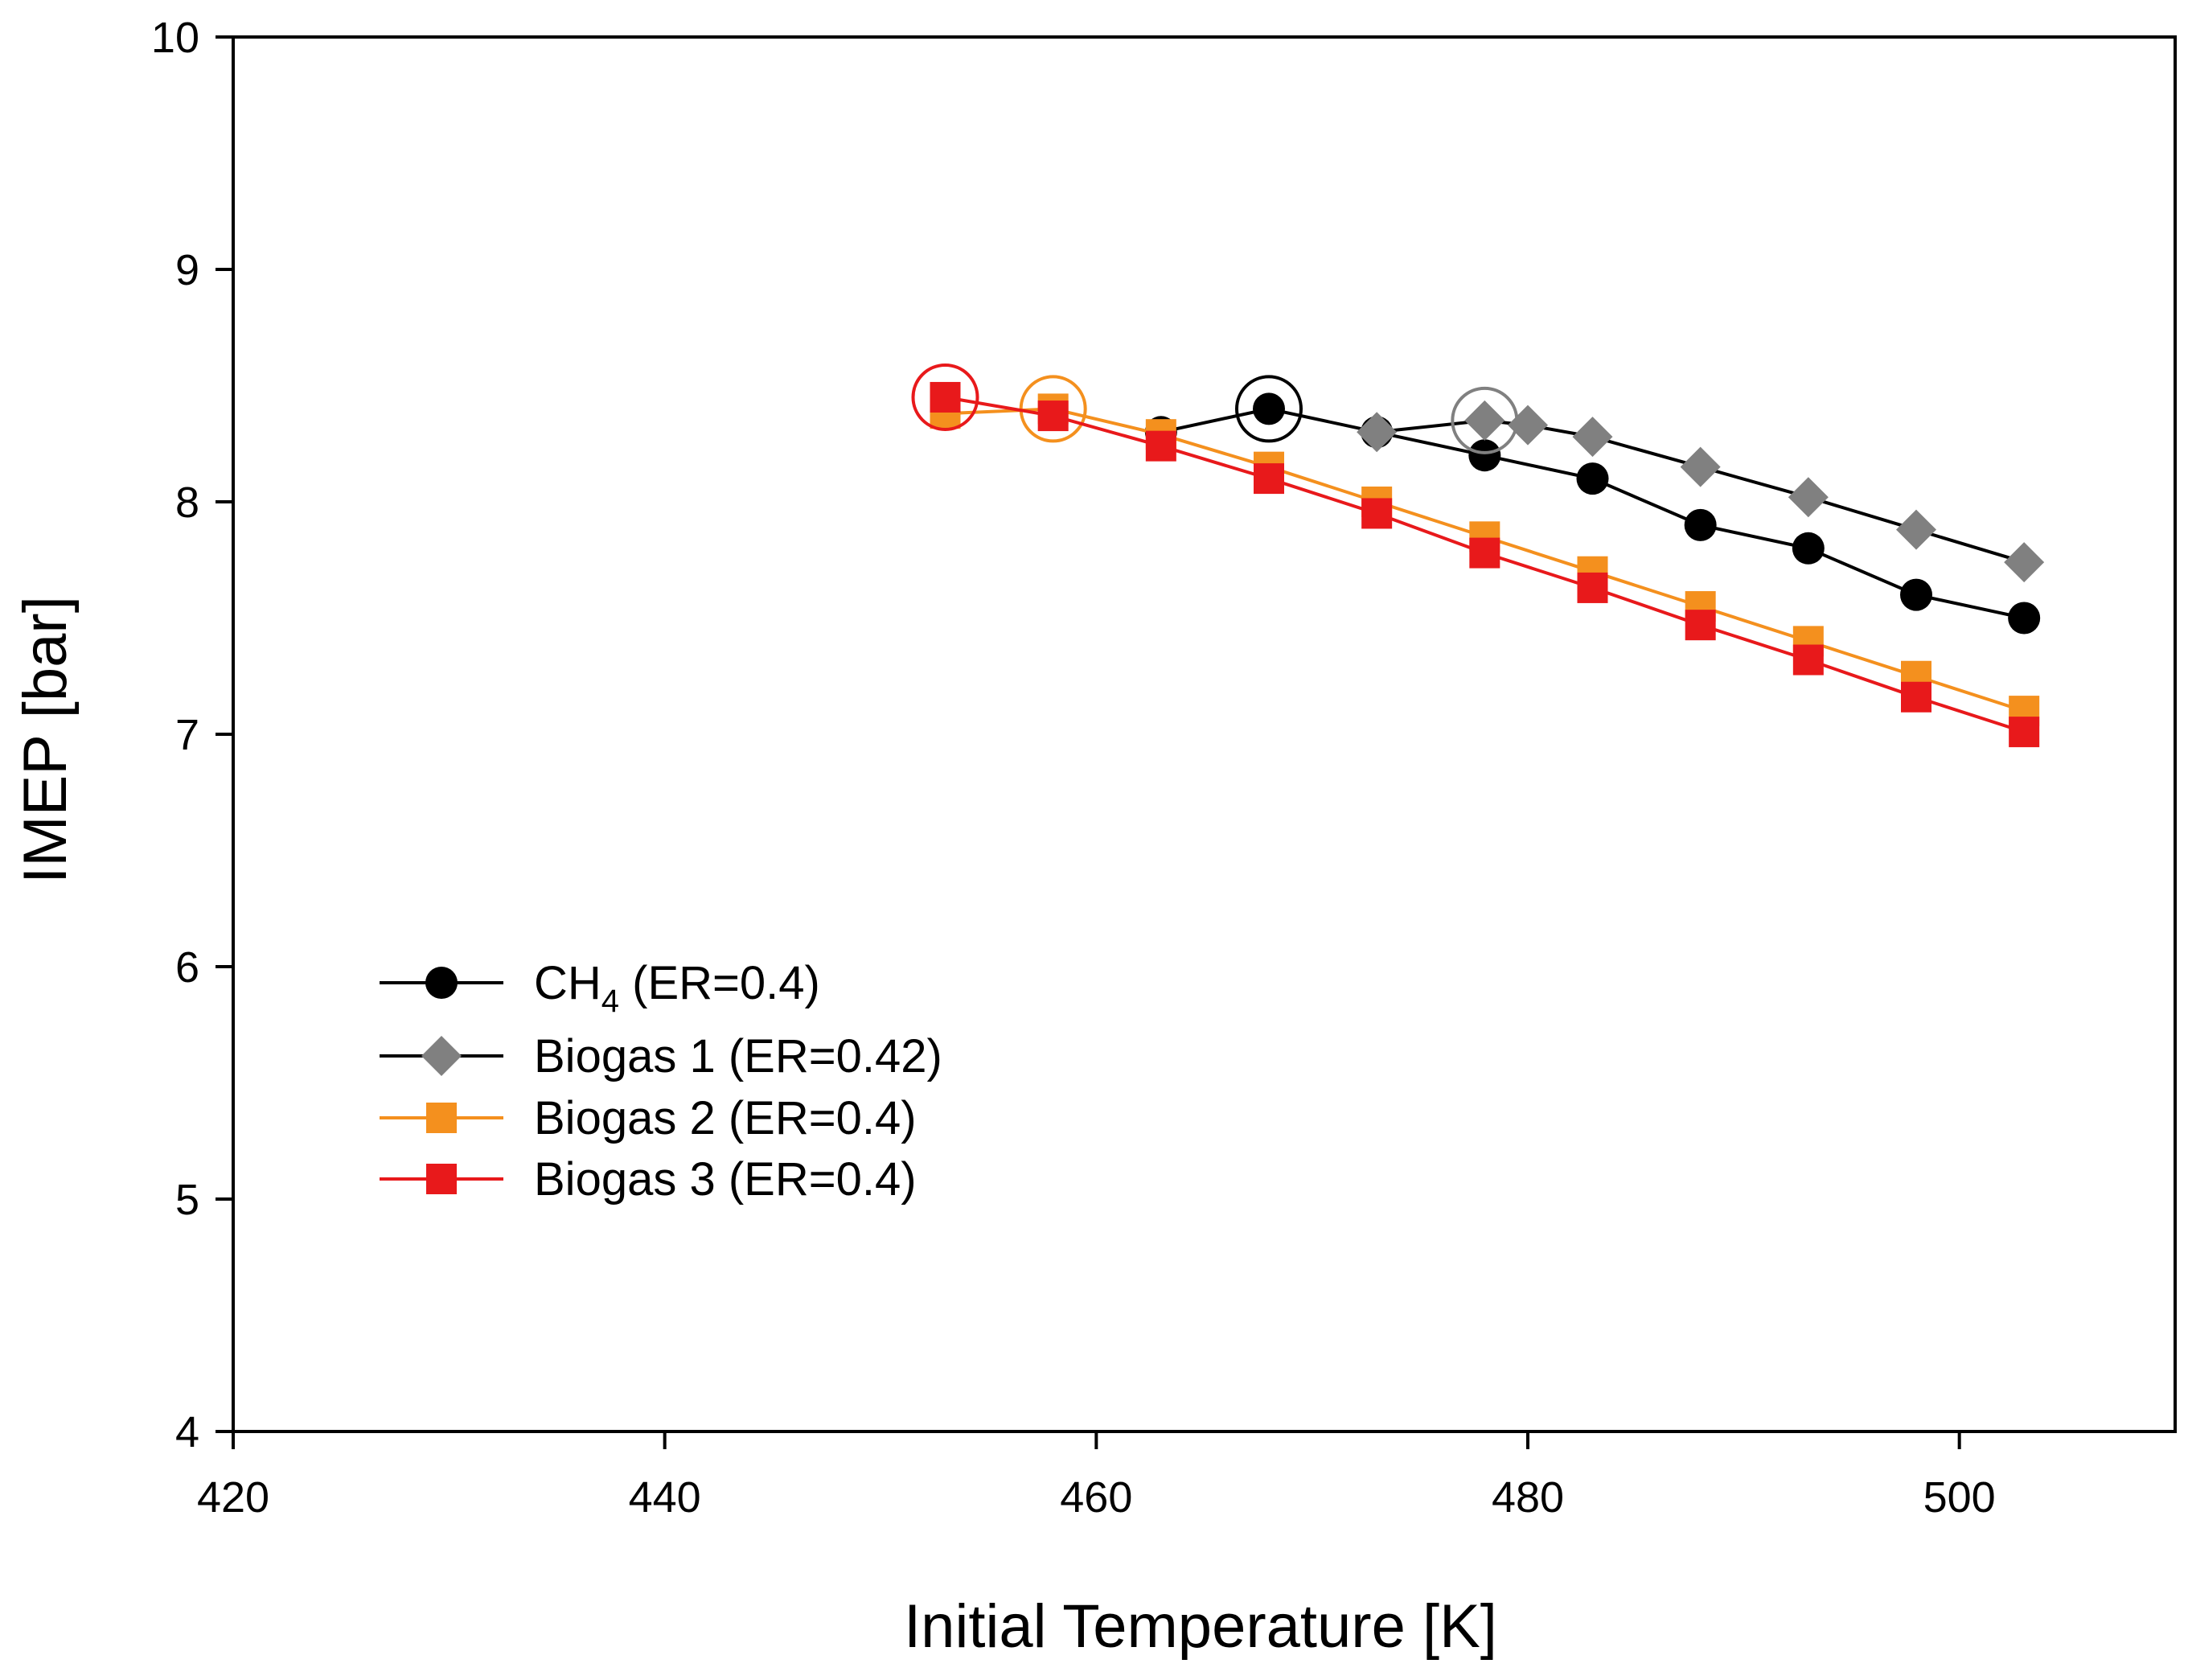 The image size is (2188, 1680). Describe the element at coordinates (665, 1498) in the screenshot. I see `x-tick-label: 440` at that location.